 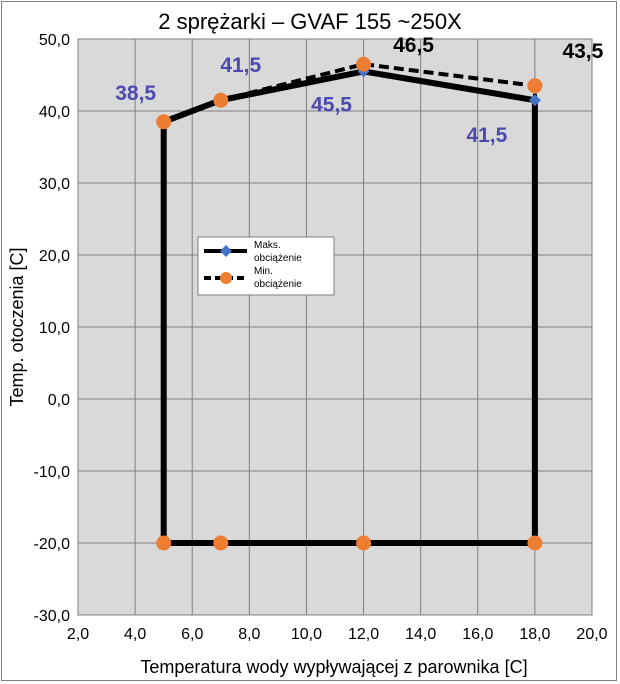 I want to click on data-label: 46,5, so click(x=413, y=45).